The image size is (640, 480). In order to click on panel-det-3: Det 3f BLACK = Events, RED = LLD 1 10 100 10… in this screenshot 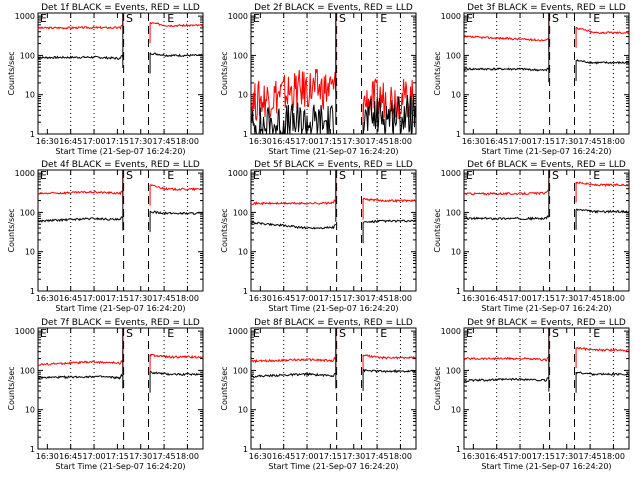, I will do `click(531, 79)`.